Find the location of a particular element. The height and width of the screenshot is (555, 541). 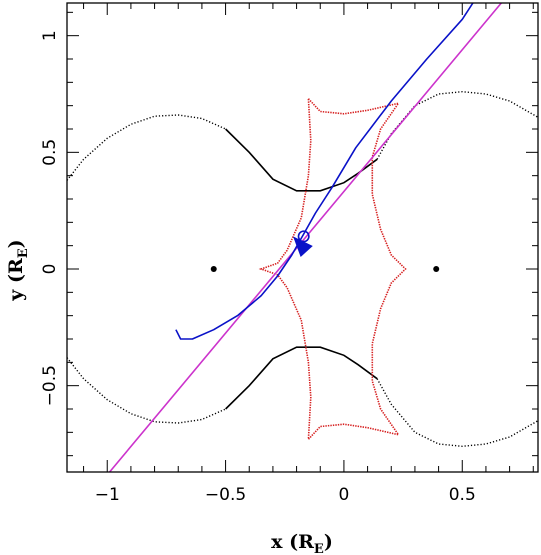

x-axis-label: x (RE) is located at coordinates (302, 543).